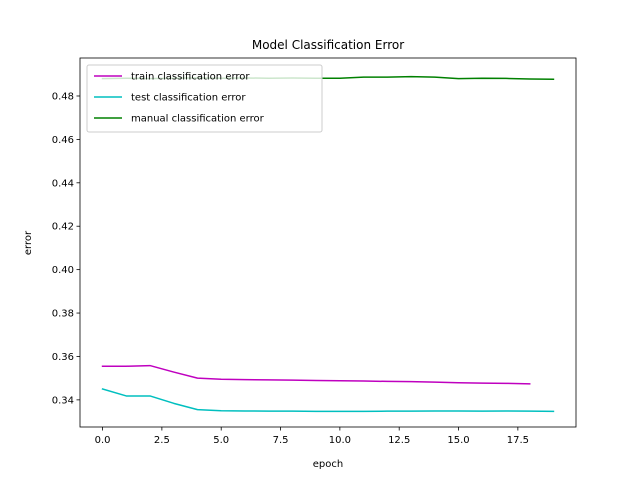  I want to click on legend-label-manual: manual classification error, so click(198, 119).